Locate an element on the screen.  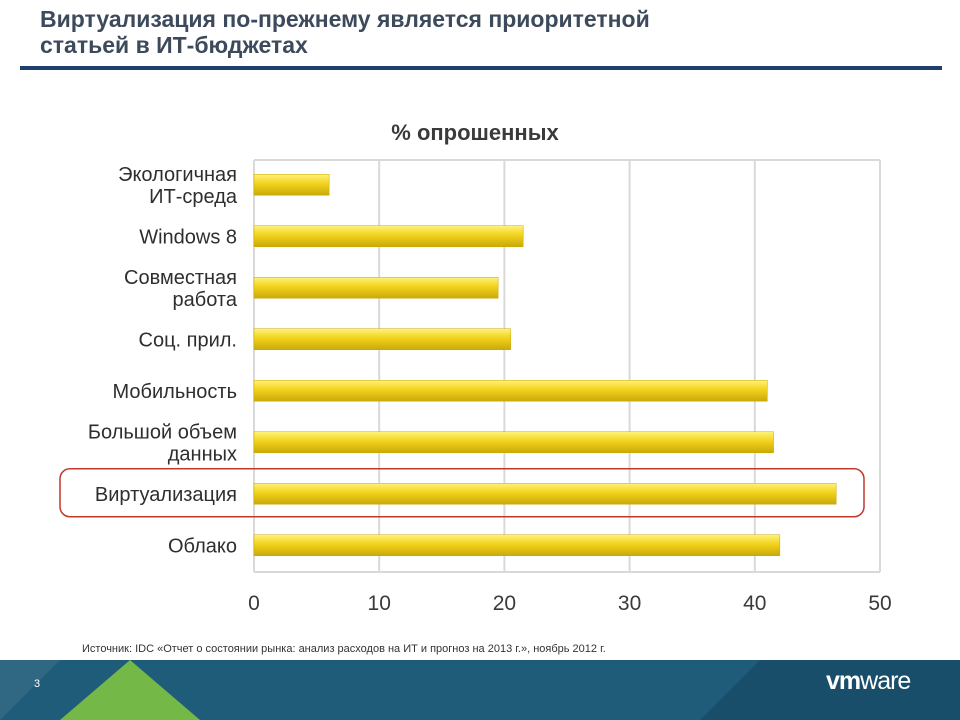
category-label-line: ИТ-среда is located at coordinates (193, 197).